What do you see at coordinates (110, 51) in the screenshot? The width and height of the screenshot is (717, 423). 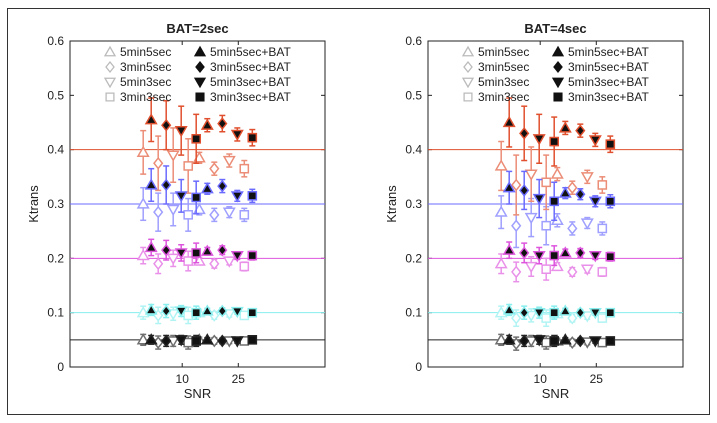 I see `legend-marker-5min5sec` at bounding box center [110, 51].